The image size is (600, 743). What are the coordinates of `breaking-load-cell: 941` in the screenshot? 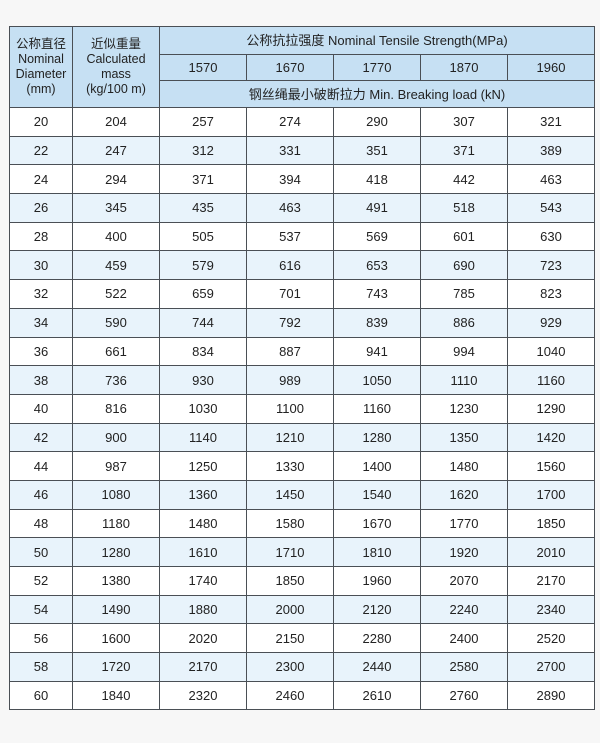 It's located at (377, 351).